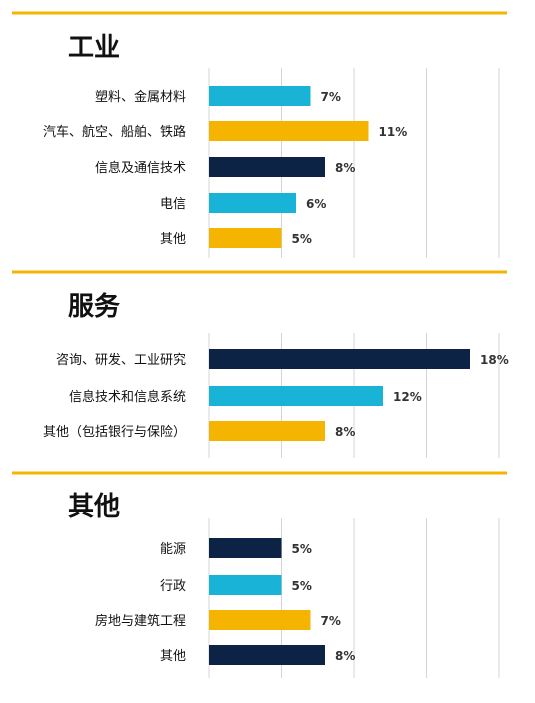 The height and width of the screenshot is (703, 535). Describe the element at coordinates (140, 168) in the screenshot. I see `category-label: 信息及通信技术` at that location.